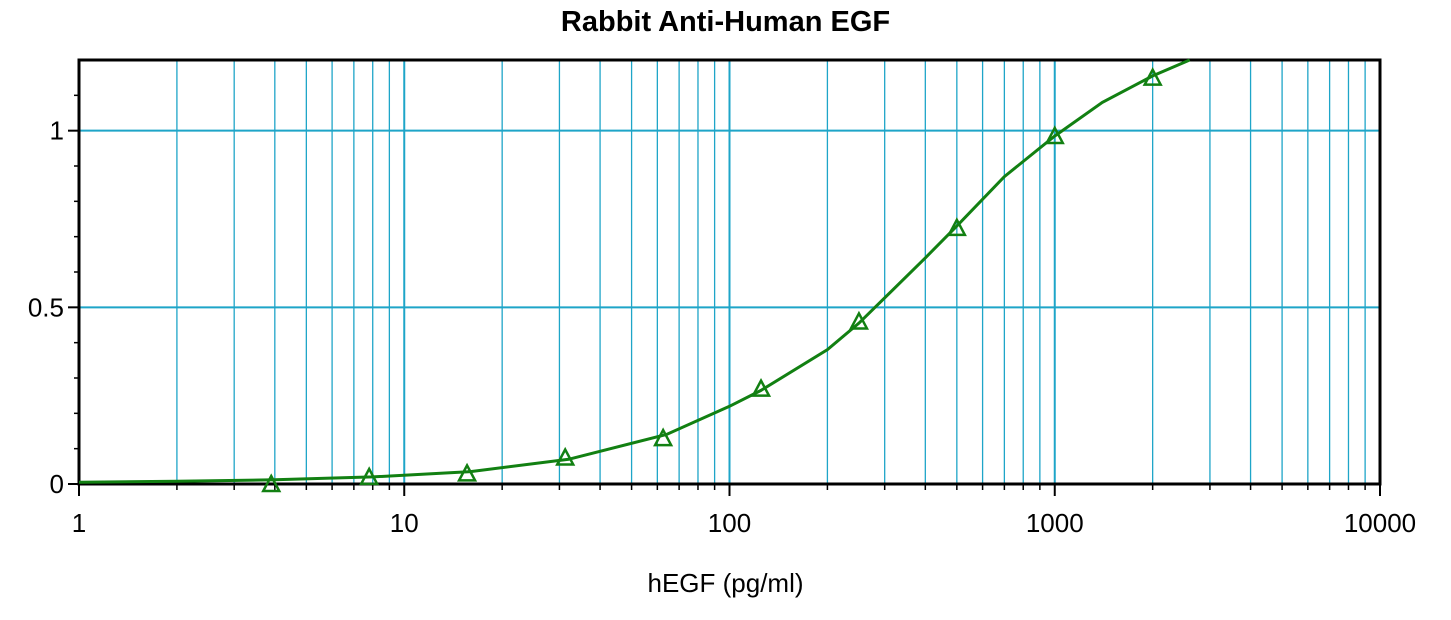  What do you see at coordinates (57, 131) in the screenshot?
I see `y-tick-label: 1` at bounding box center [57, 131].